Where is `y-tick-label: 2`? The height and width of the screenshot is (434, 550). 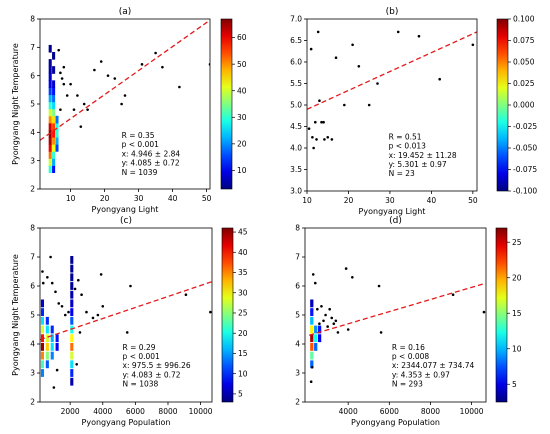
y-tick-label: 2 is located at coordinates (297, 402).